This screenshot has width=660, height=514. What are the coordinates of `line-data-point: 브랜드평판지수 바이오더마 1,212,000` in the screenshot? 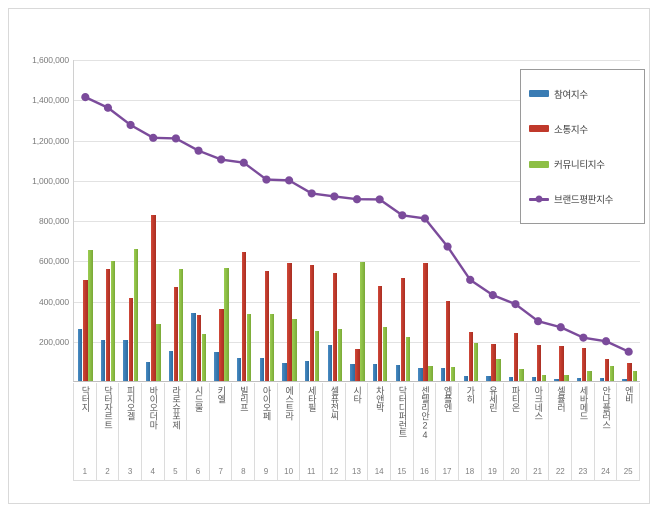 It's located at (153, 137).